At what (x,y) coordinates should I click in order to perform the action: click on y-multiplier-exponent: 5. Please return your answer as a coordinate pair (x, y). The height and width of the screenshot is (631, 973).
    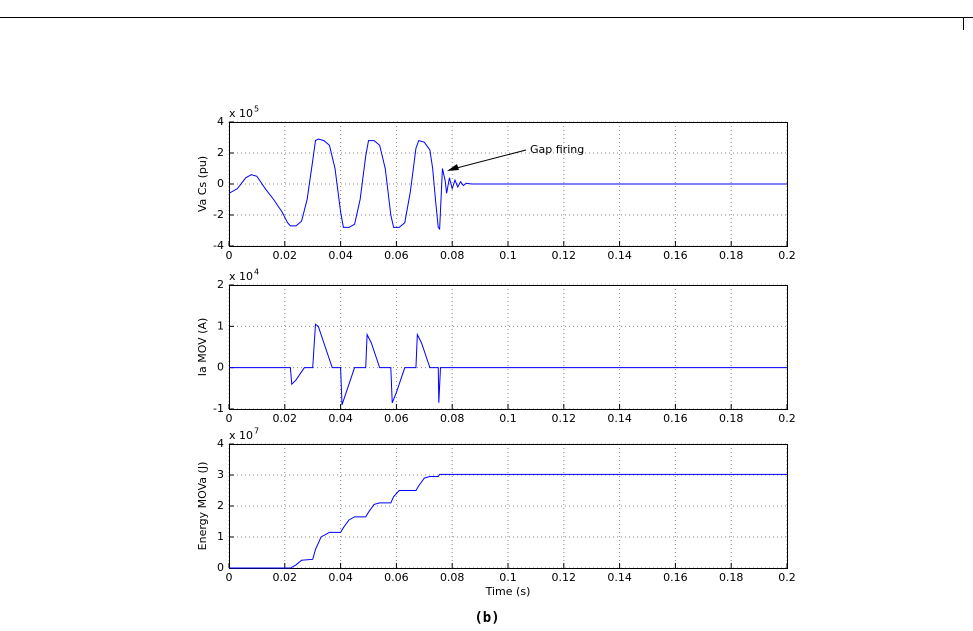
    Looking at the image, I should click on (256, 109).